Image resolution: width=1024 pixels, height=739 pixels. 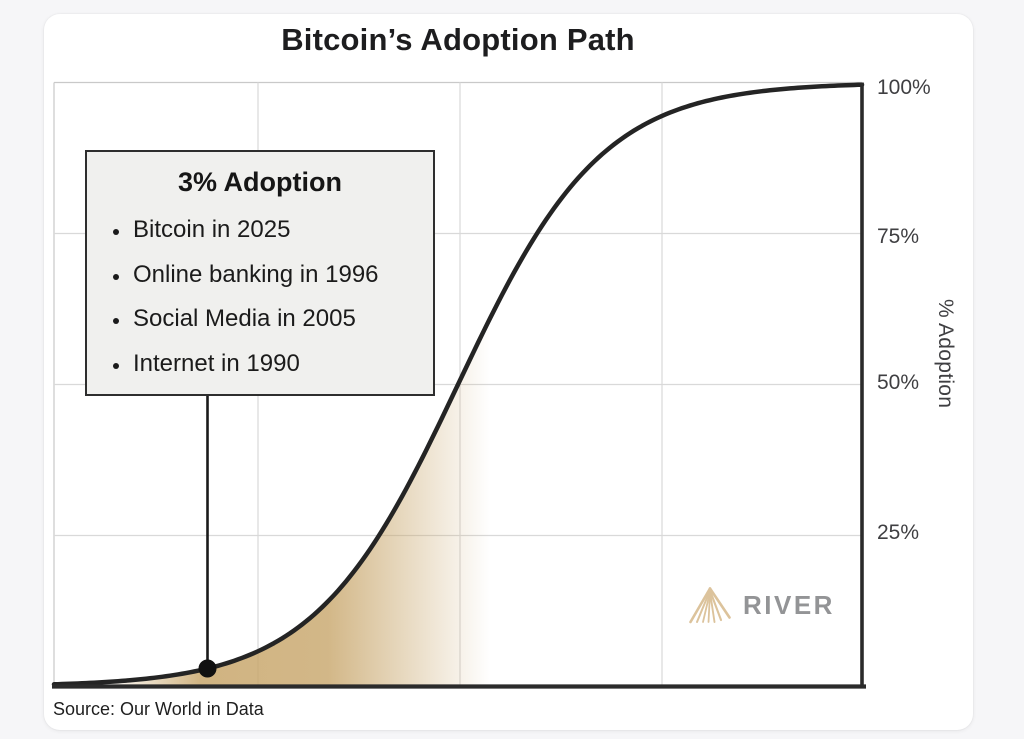 What do you see at coordinates (898, 236) in the screenshot?
I see `ytick-75: 75%` at bounding box center [898, 236].